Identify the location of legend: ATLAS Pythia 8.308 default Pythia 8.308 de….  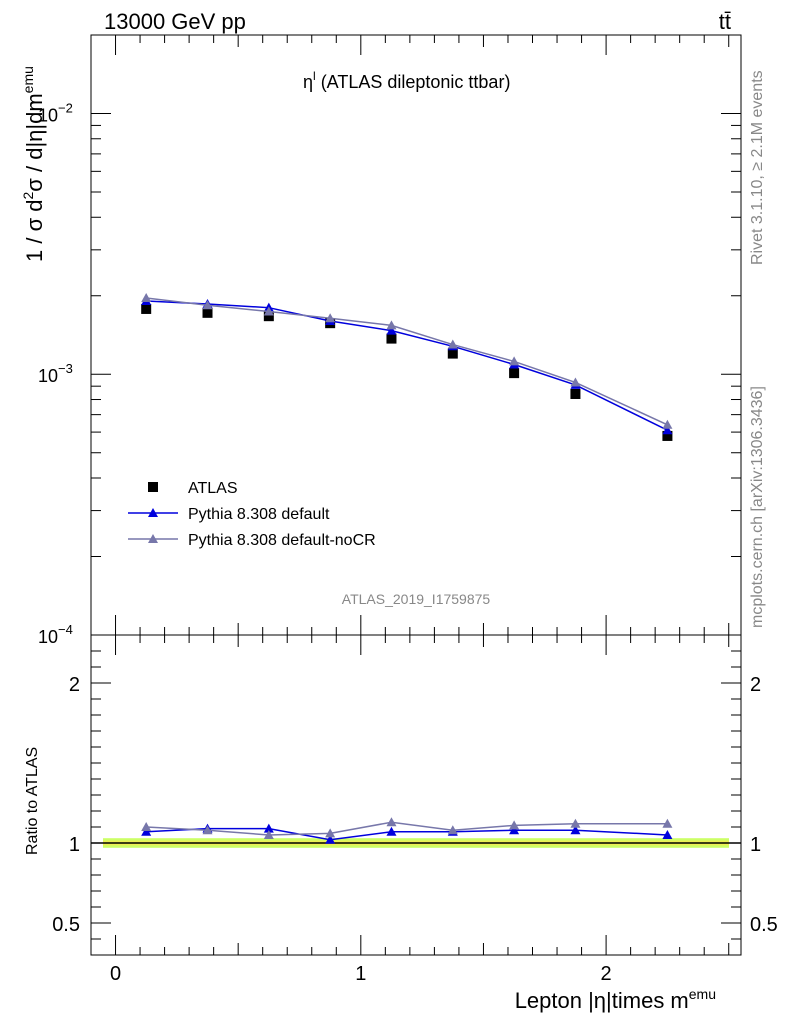
(252, 514).